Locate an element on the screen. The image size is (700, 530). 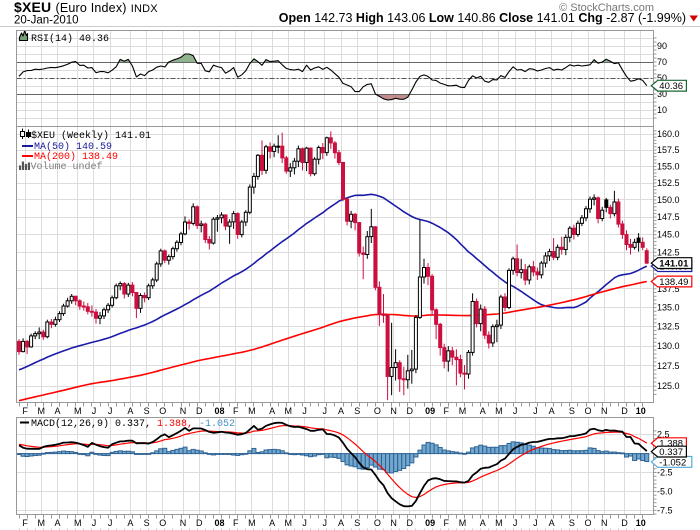
svg-text: RSI(14) 40.36 is located at coordinates (70, 39).